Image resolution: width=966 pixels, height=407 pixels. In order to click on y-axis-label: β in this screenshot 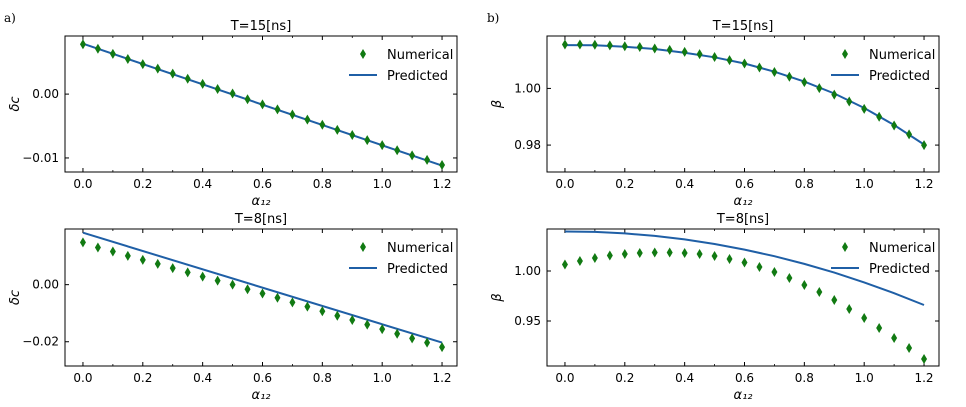, I will do `click(497, 104)`.